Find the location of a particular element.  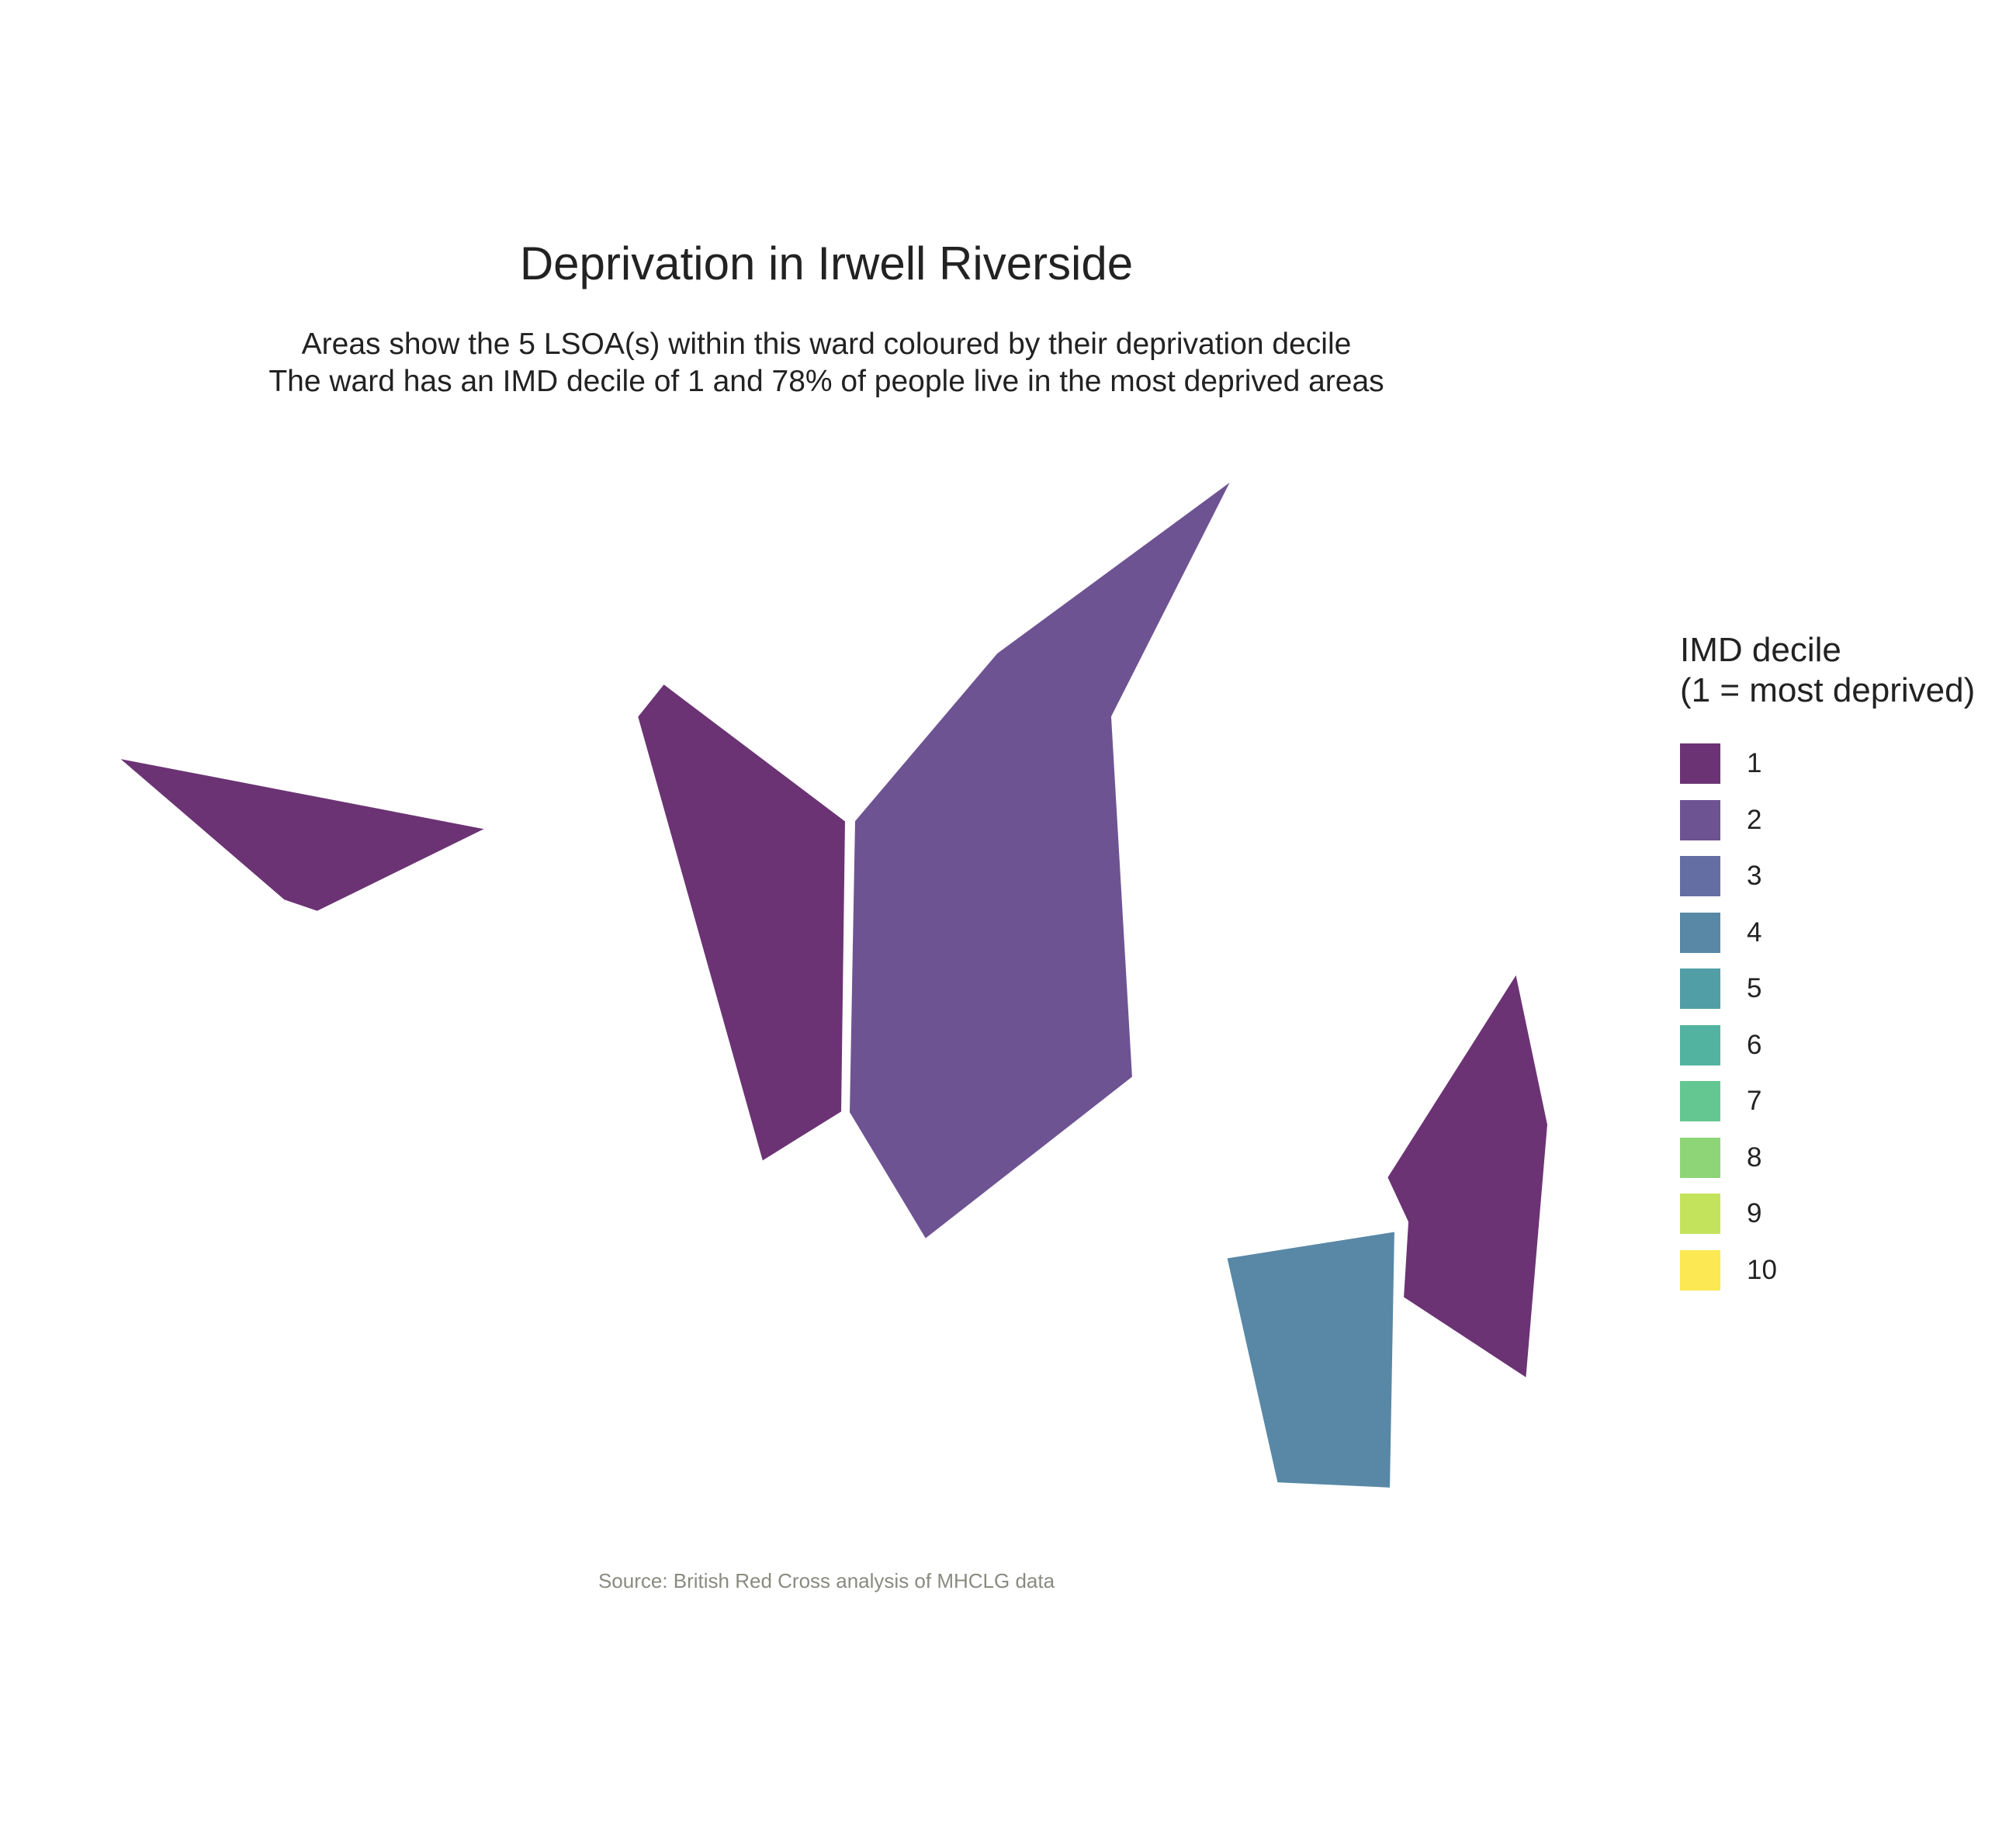

legend-item: 4 is located at coordinates (1828, 934).